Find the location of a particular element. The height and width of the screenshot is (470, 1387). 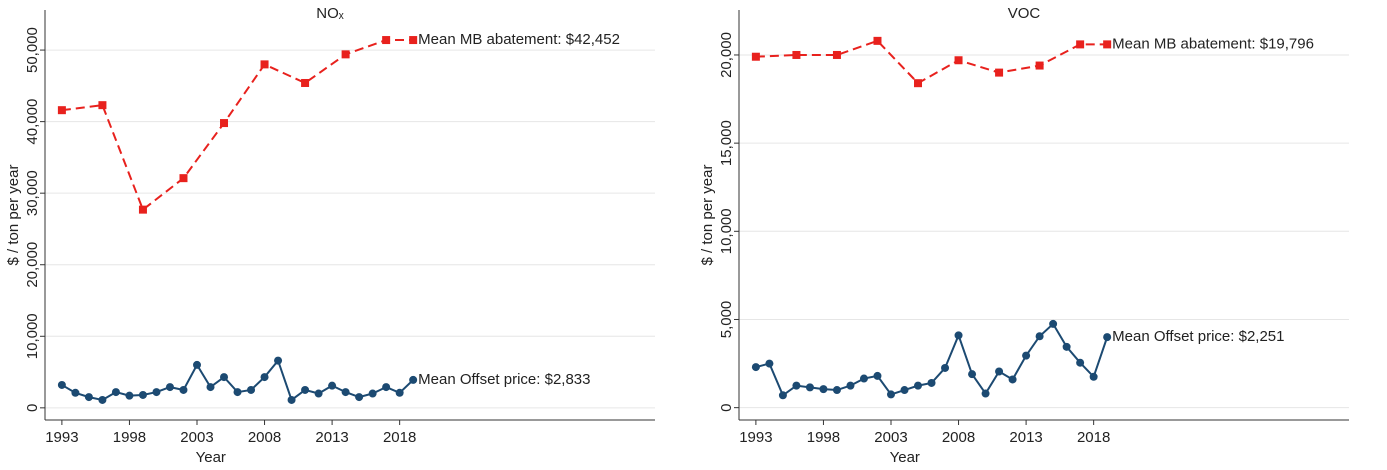

y-tick-label: 30,000 is located at coordinates (32, 193).